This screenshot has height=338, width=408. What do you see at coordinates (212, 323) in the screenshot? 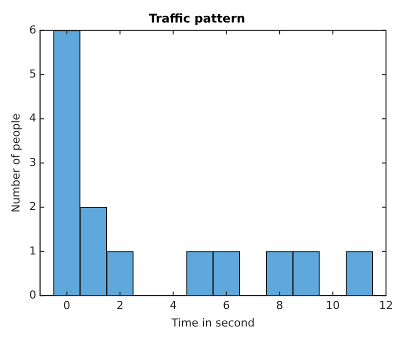
I see `x-axis-title: Time in second` at bounding box center [212, 323].